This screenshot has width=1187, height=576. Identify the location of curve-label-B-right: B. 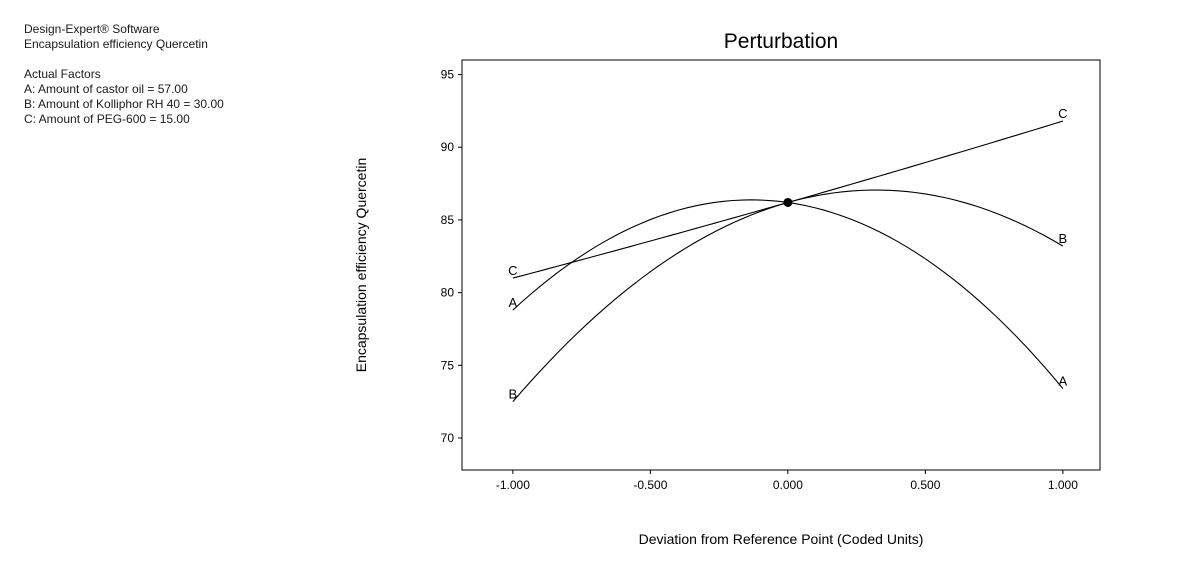
(1063, 238).